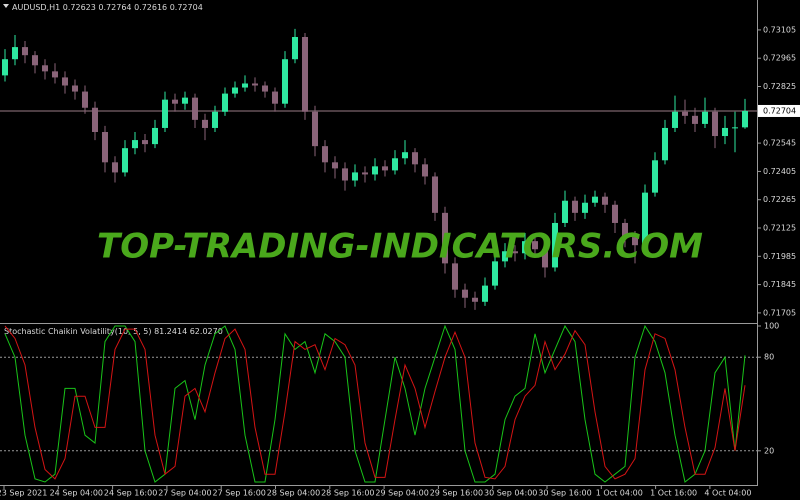 Image resolution: width=800 pixels, height=500 pixels. What do you see at coordinates (36, 7) in the screenshot?
I see `symbol: AUDUSD,H1` at bounding box center [36, 7].